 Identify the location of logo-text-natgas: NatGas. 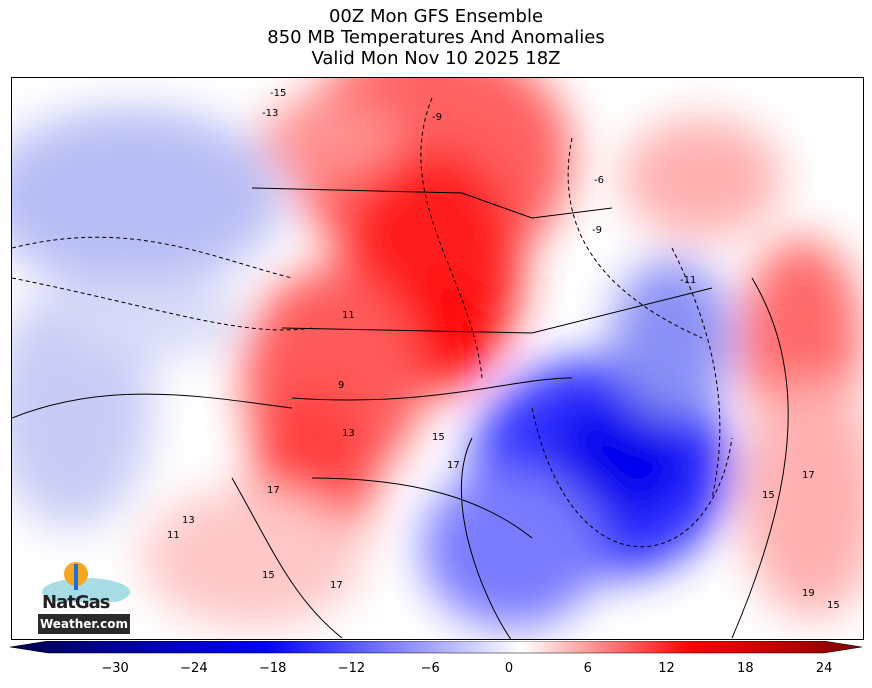
(76, 602).